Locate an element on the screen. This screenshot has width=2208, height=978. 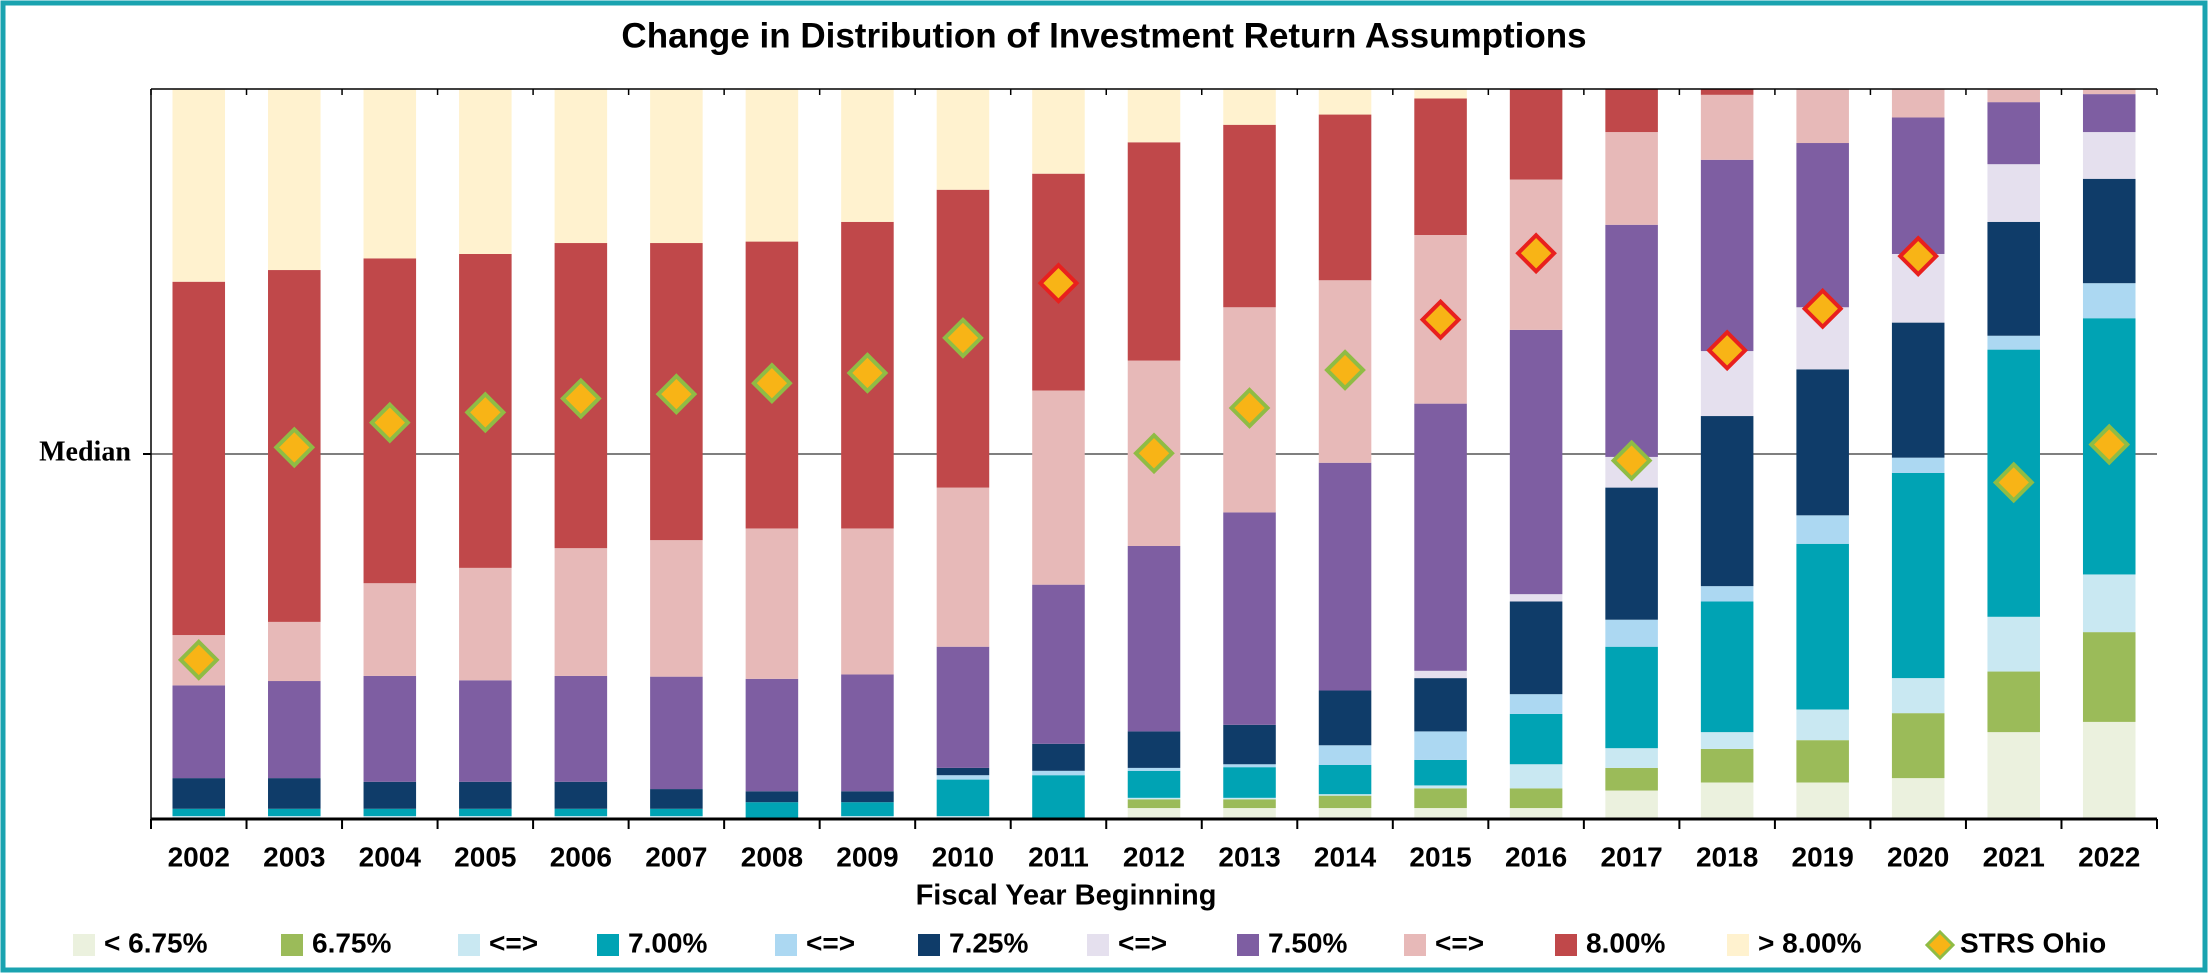
legend-label: STRS Ohio is located at coordinates (2033, 942).